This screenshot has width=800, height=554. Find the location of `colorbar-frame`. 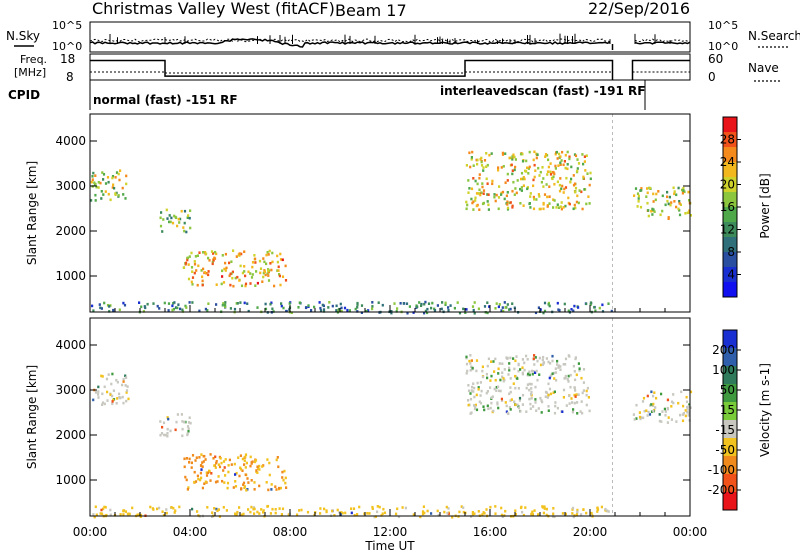

colorbar-frame is located at coordinates (730, 420).